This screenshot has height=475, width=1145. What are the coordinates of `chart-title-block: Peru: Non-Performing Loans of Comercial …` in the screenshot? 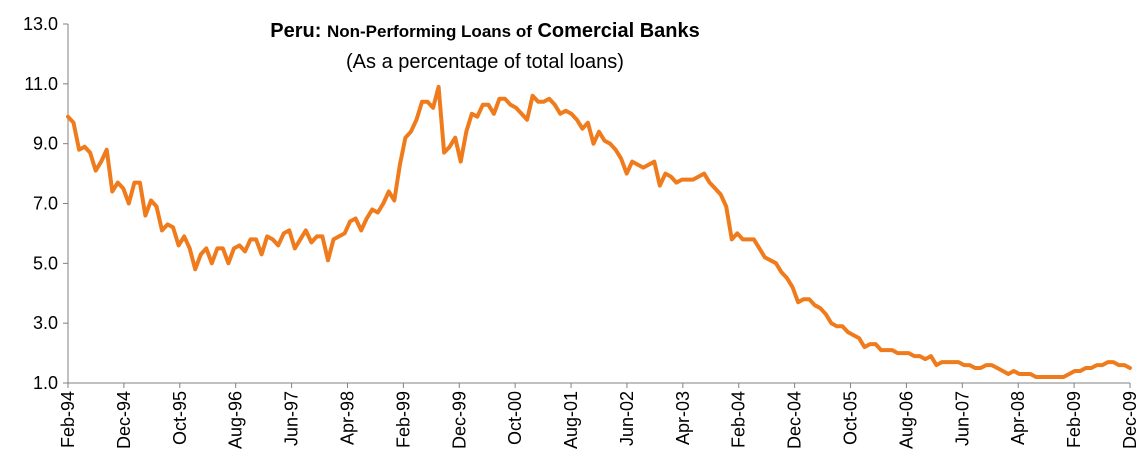 It's located at (485, 46).